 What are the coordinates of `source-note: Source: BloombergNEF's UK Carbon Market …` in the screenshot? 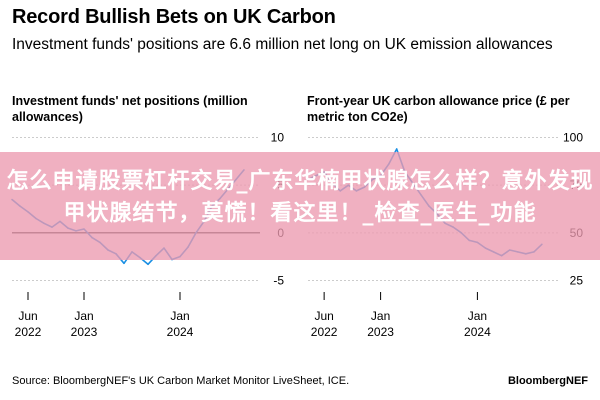 It's located at (181, 381).